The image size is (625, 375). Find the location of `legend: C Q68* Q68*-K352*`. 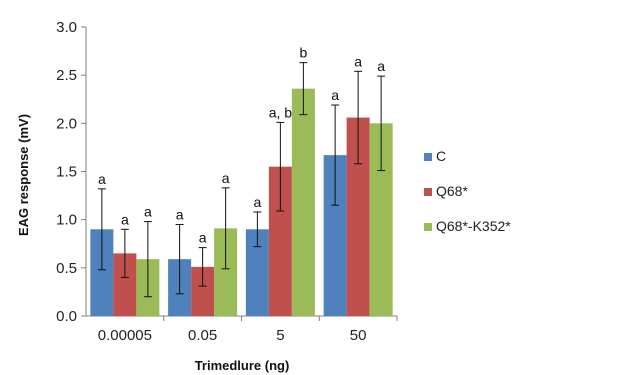

legend: C Q68* Q68*-K352* is located at coordinates (467, 191).